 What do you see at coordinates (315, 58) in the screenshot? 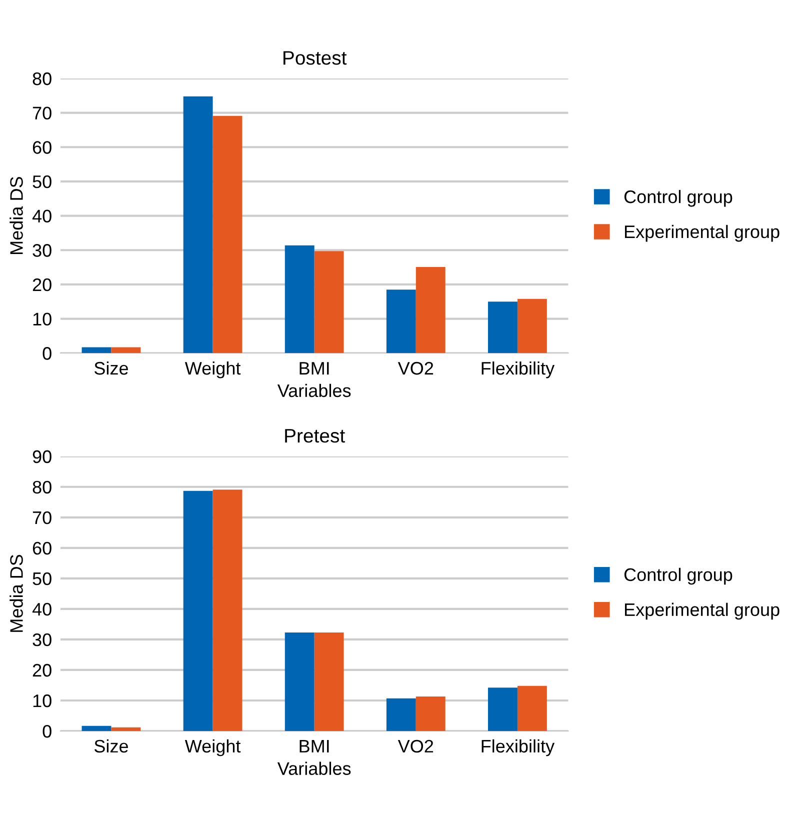
I see `chart-title: Postest` at bounding box center [315, 58].